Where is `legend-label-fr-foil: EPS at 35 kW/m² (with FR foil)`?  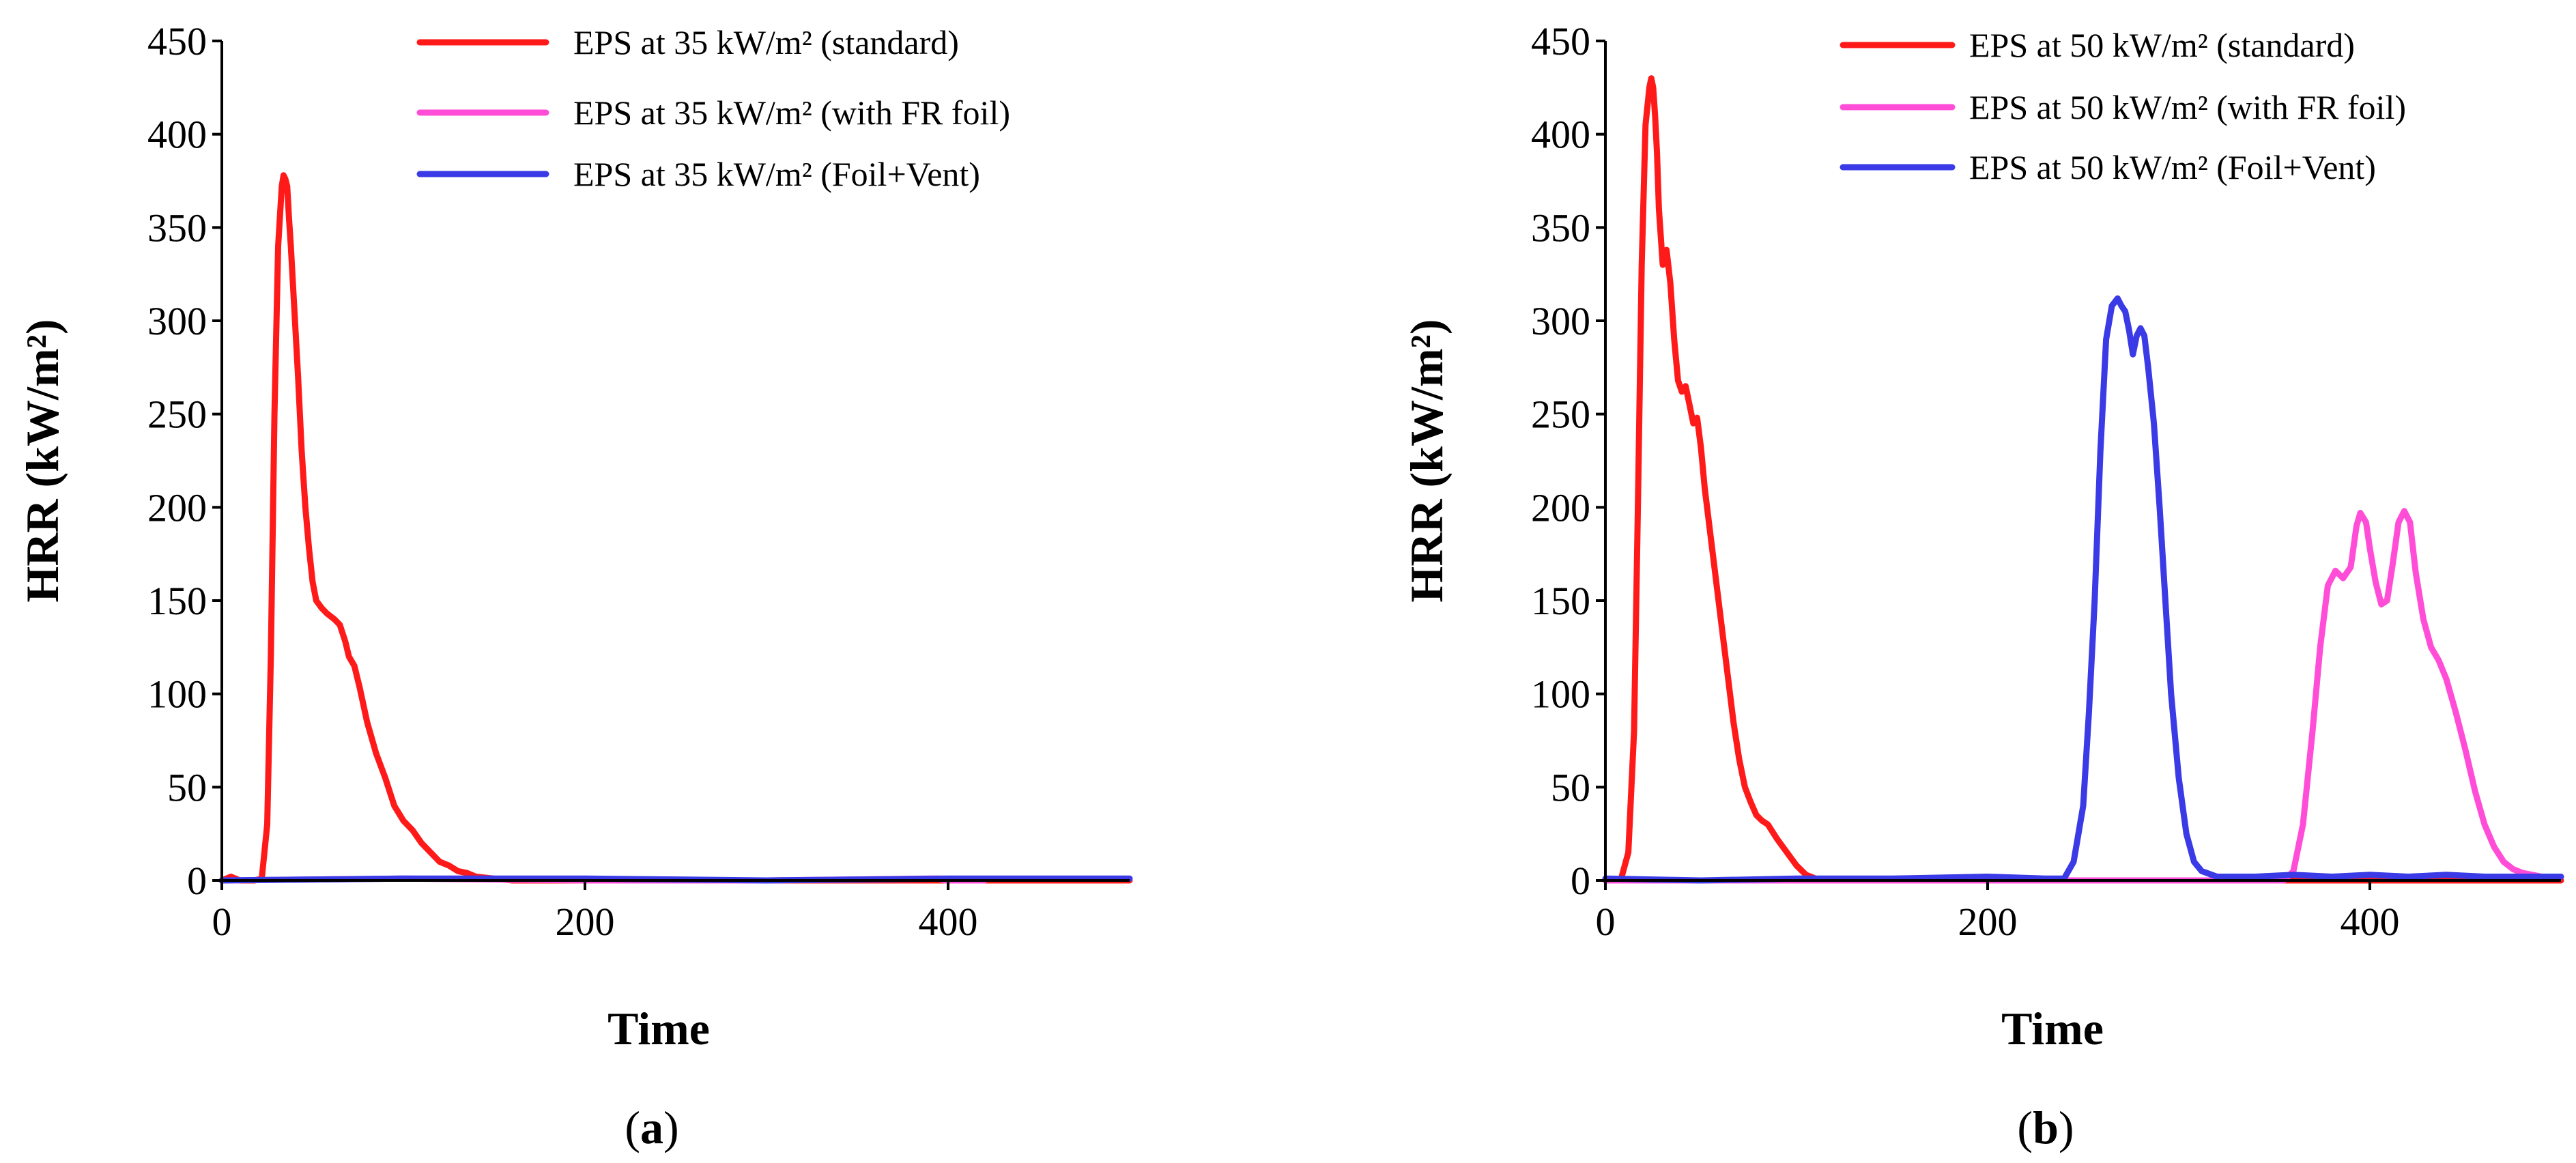 legend-label-fr-foil: EPS at 35 kW/m² (with FR foil) is located at coordinates (791, 113).